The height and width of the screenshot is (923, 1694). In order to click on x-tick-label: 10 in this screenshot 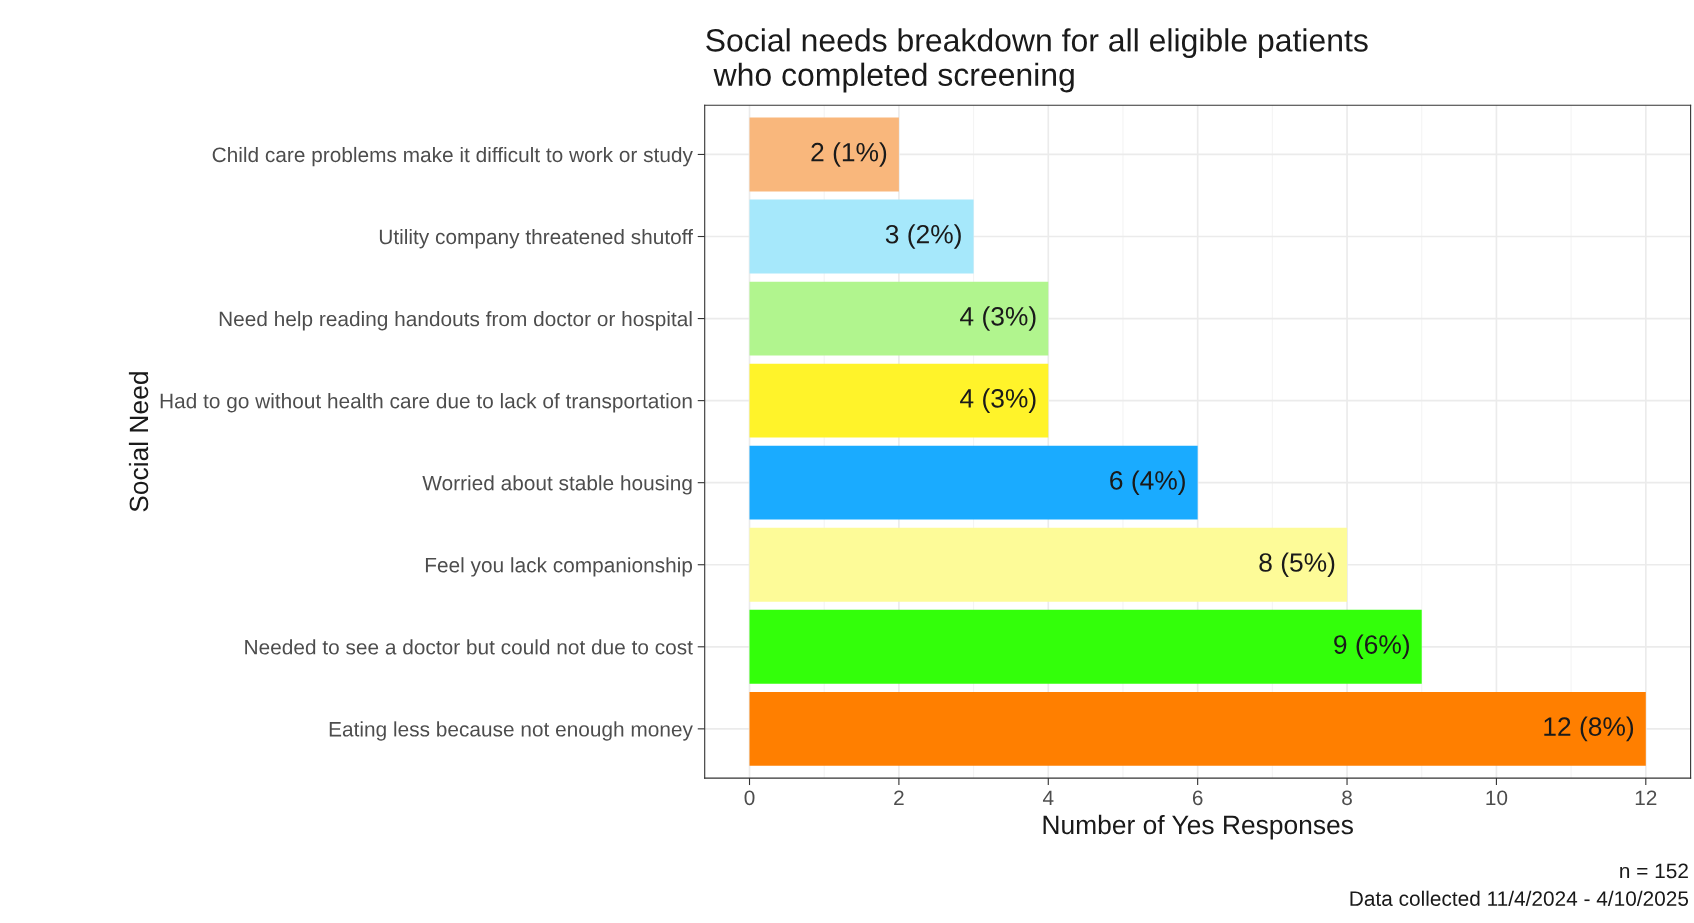, I will do `click(1497, 798)`.